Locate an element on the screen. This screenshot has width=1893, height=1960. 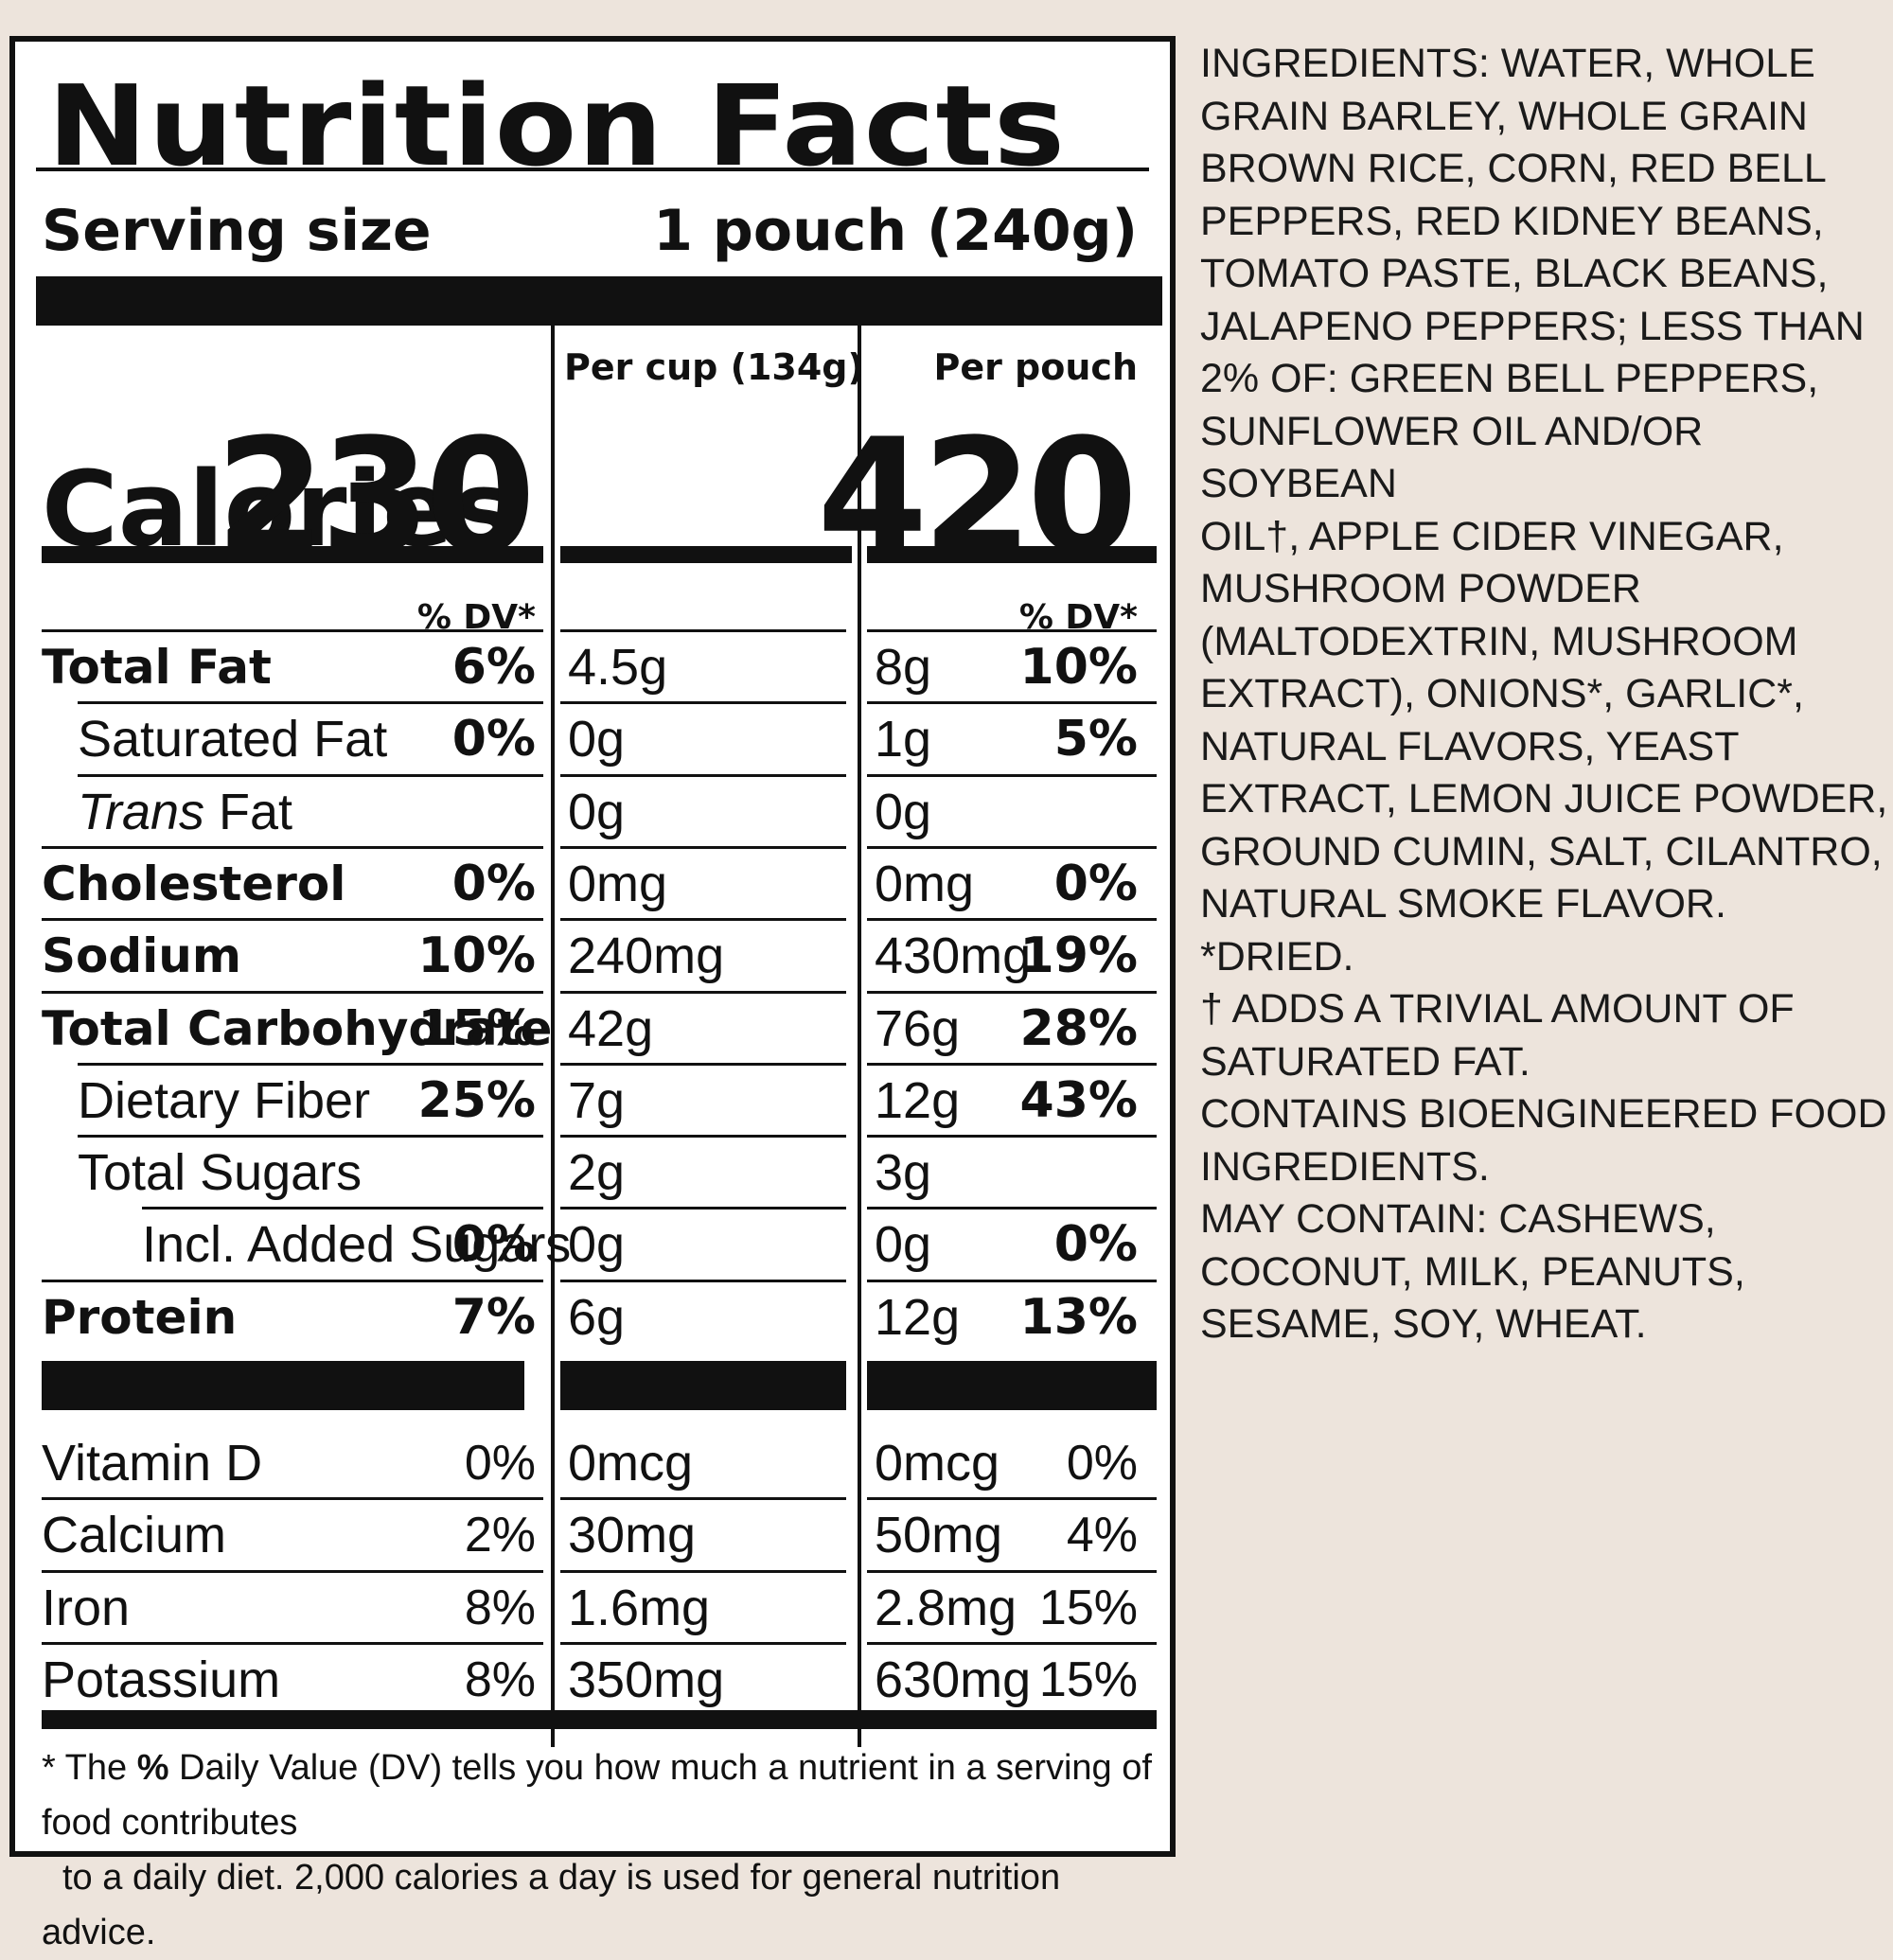
micronutrient-name: Iron is located at coordinates (87, 1607).